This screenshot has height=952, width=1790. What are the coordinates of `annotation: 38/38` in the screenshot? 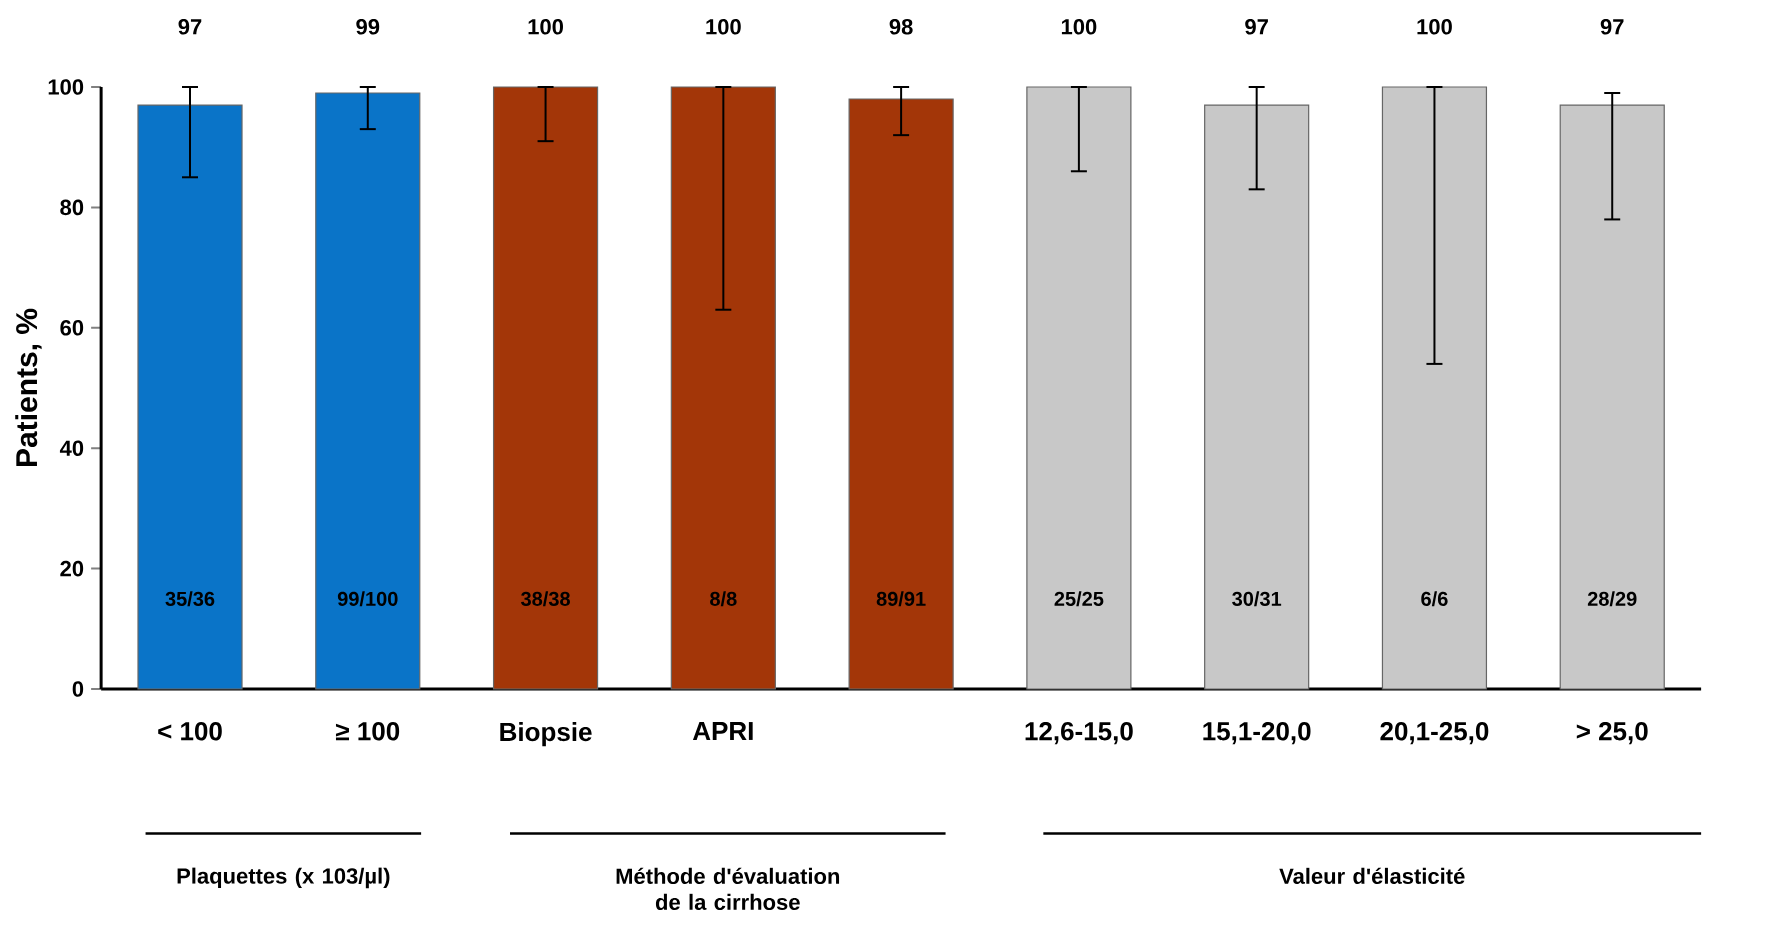 It's located at (545, 599).